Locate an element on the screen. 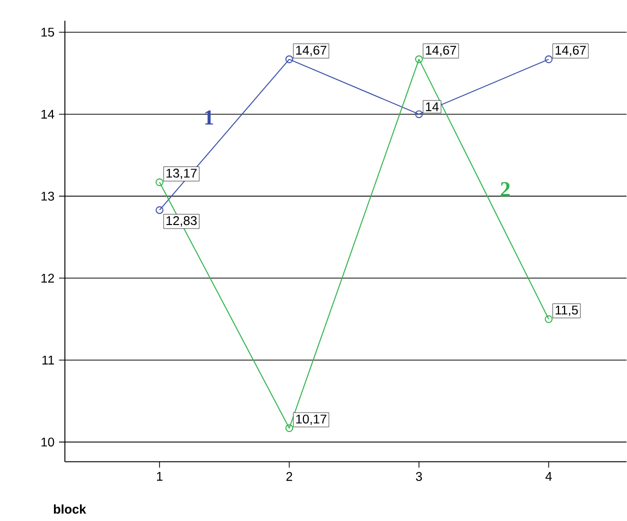 The width and height of the screenshot is (627, 521). data-label: 10,17 is located at coordinates (311, 420).